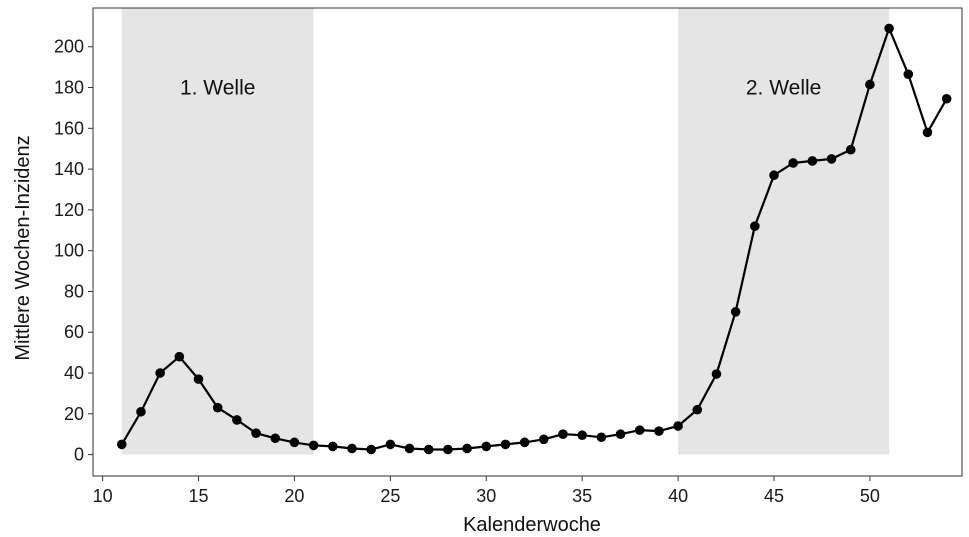  Describe the element at coordinates (532, 525) in the screenshot. I see `x-axis-title: Kalenderwoche` at that location.